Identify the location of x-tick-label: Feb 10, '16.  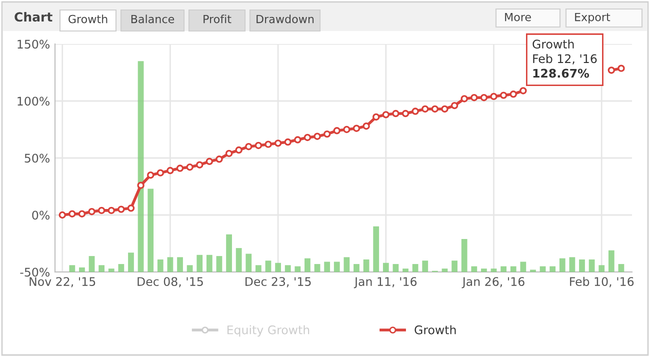
(602, 282).